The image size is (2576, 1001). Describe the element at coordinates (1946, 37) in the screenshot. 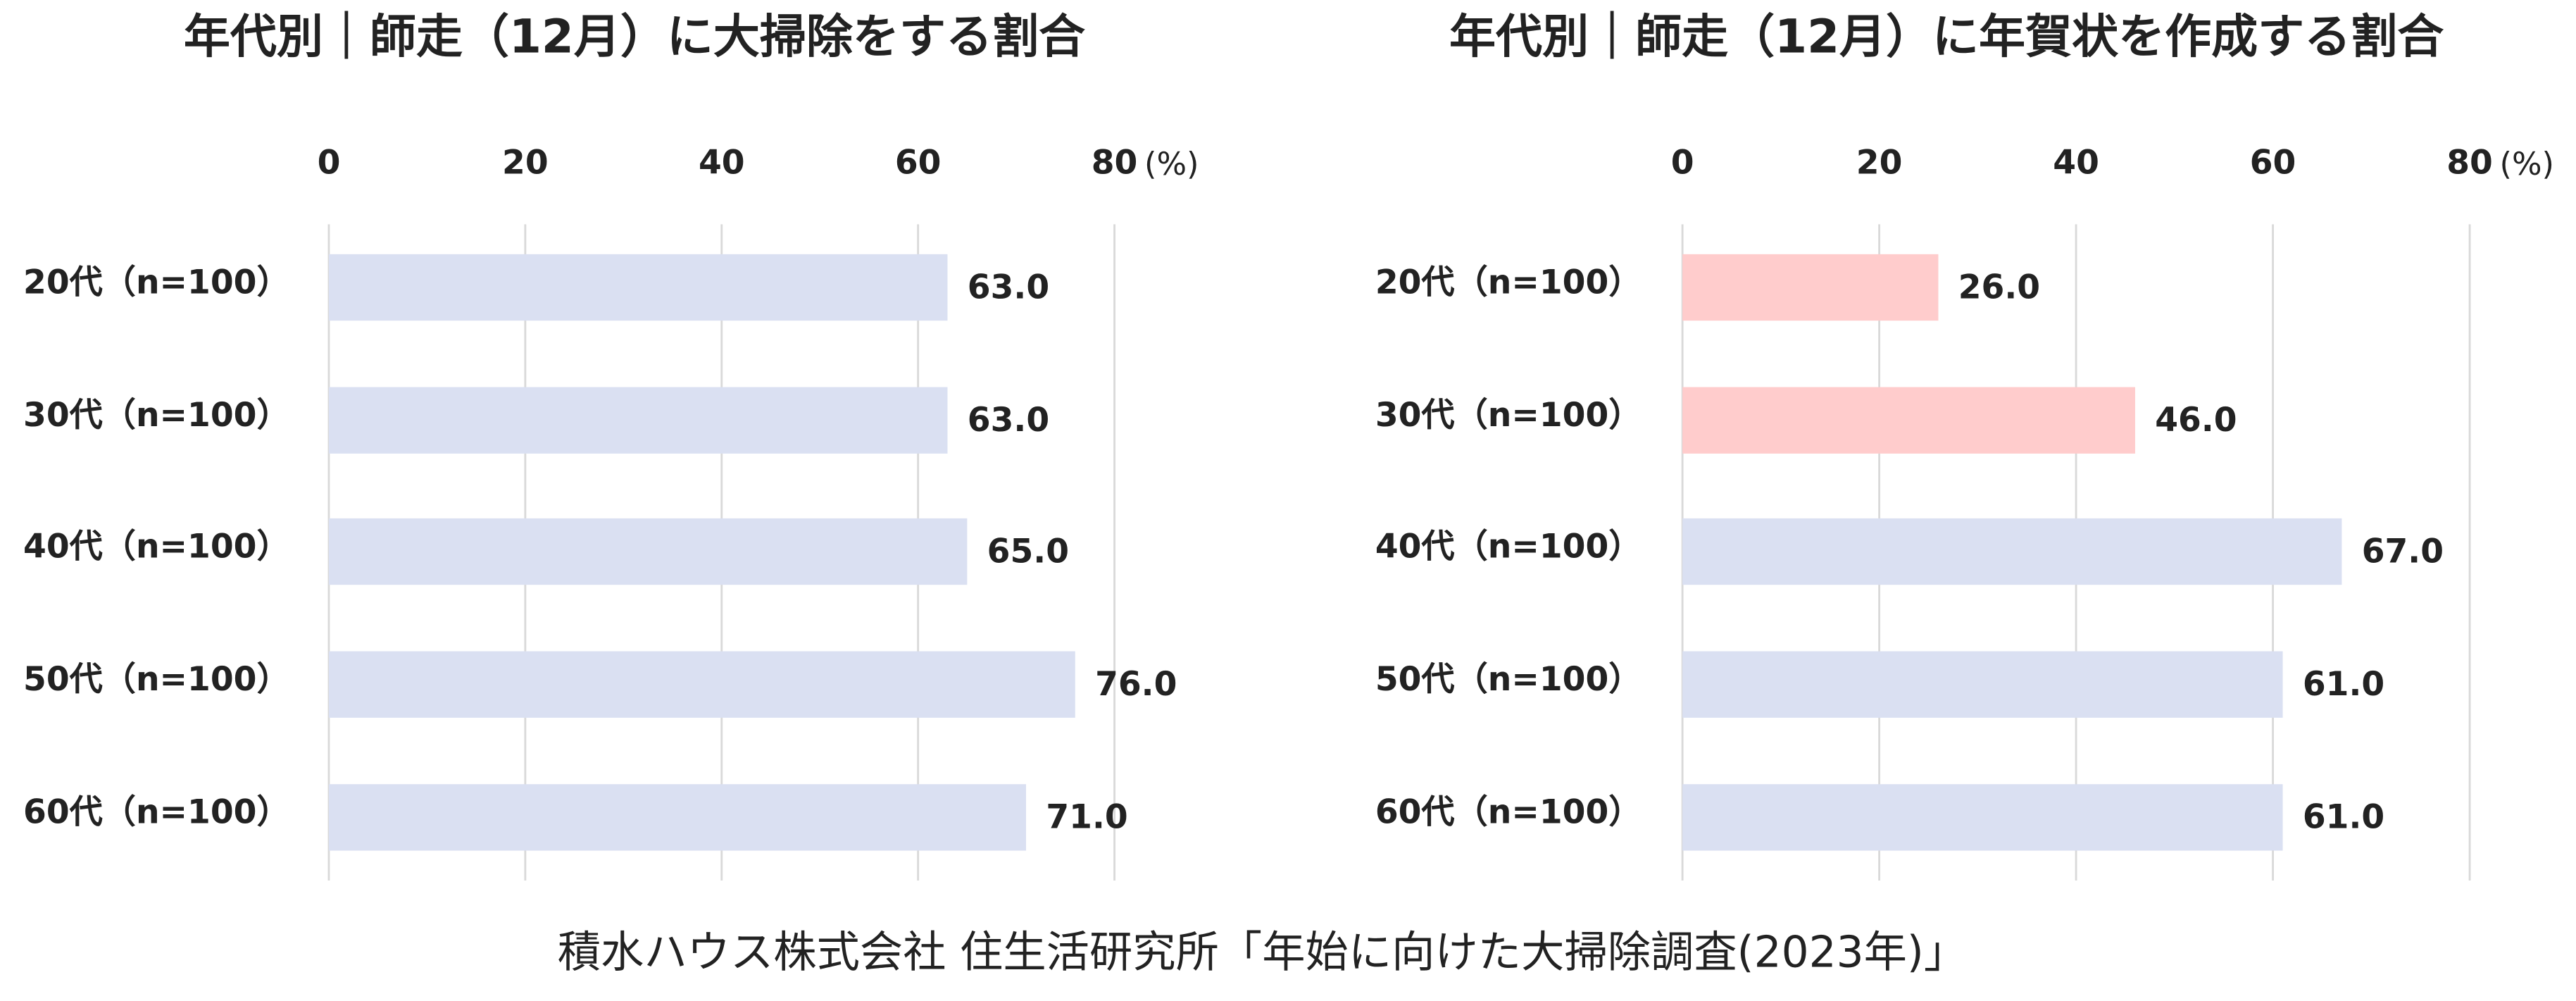

I see `chart-title: 年代別｜師走（12月）に年賀状を作成する割合` at that location.